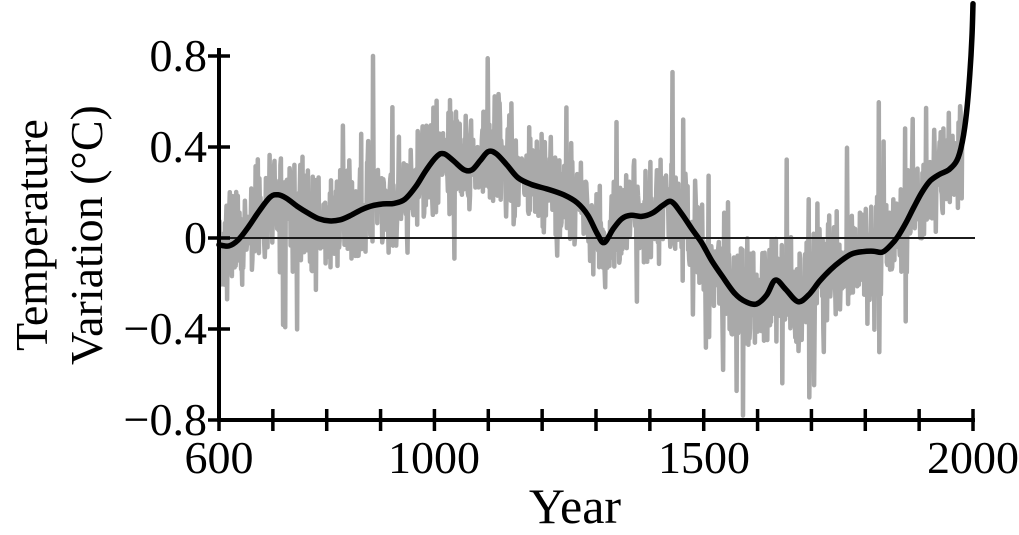  I want to click on y-tick-label-0: 0, so click(195, 237).